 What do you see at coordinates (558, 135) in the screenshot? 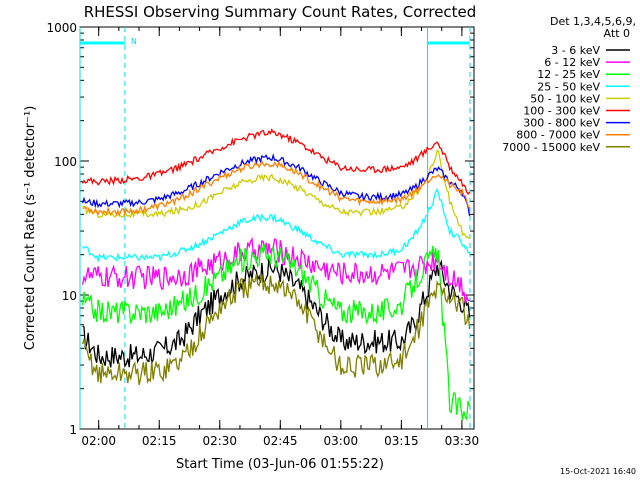
I see `legend-label: 800 - 7000 keV` at bounding box center [558, 135].